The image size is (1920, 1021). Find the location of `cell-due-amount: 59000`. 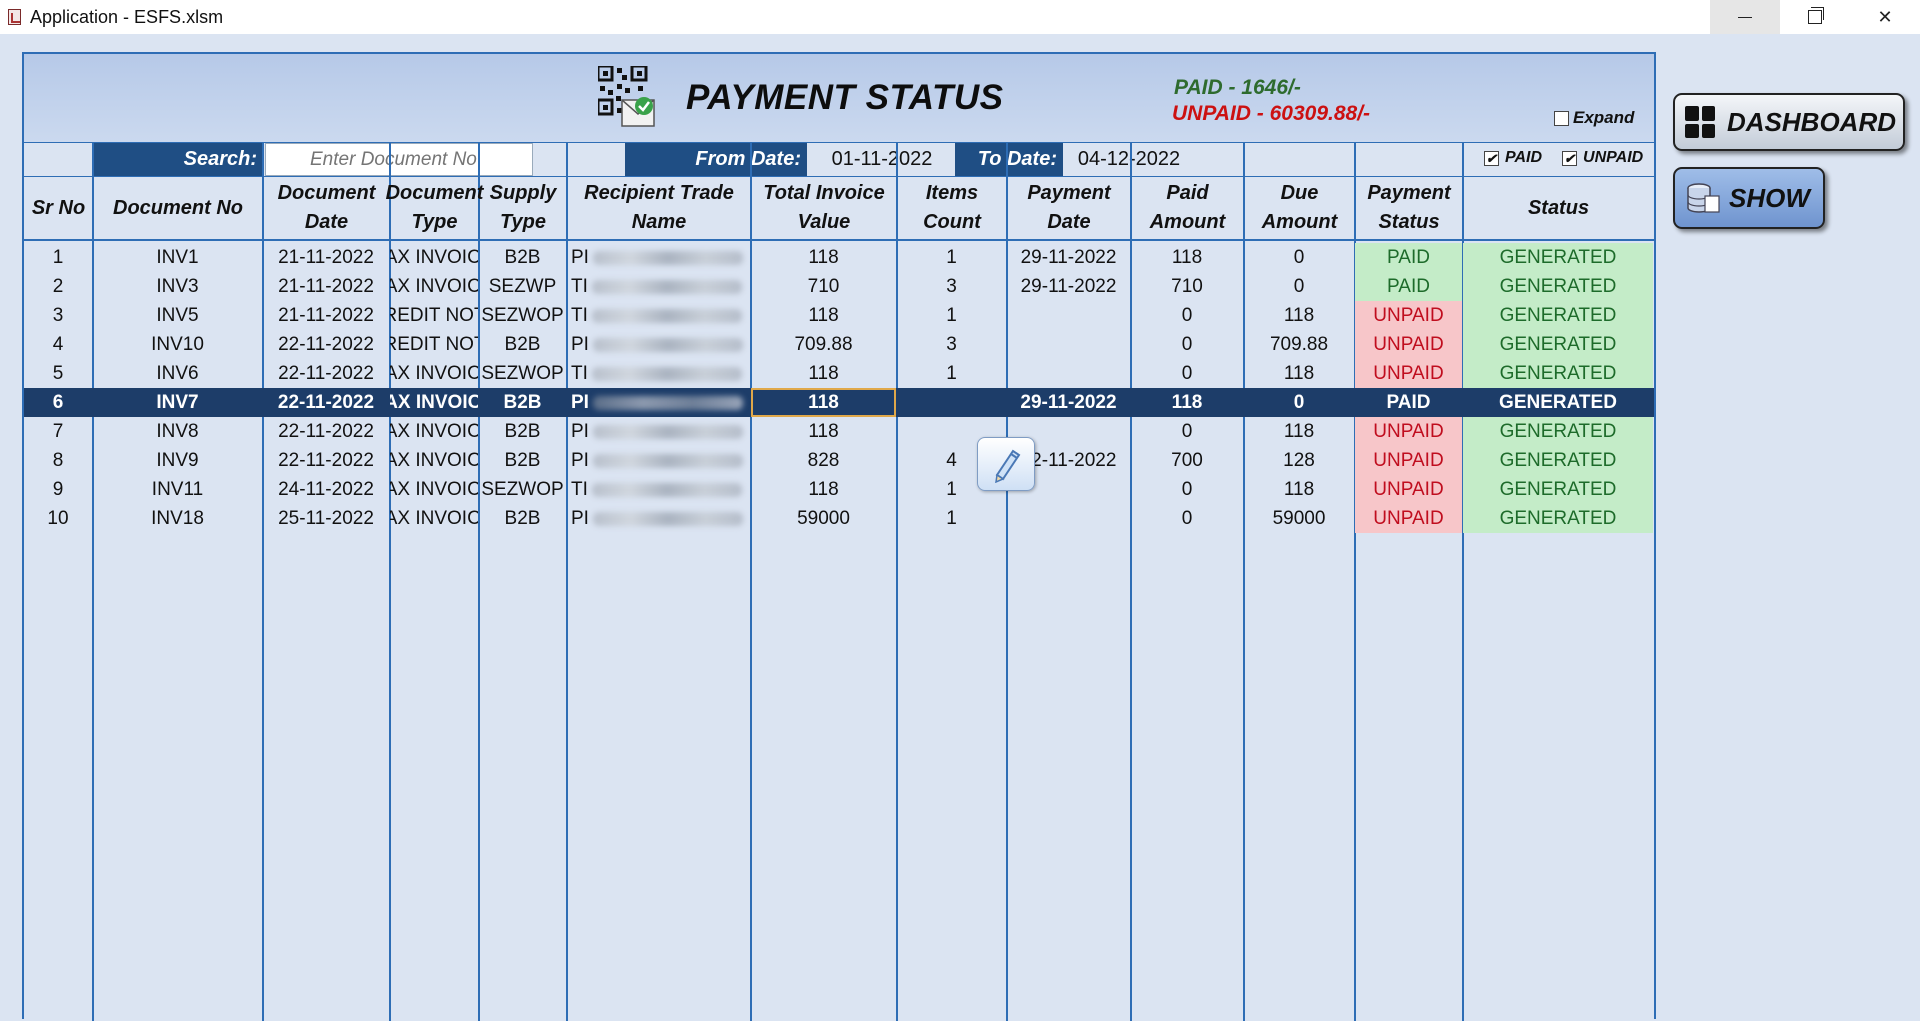

cell-due-amount: 59000 is located at coordinates (1299, 518).